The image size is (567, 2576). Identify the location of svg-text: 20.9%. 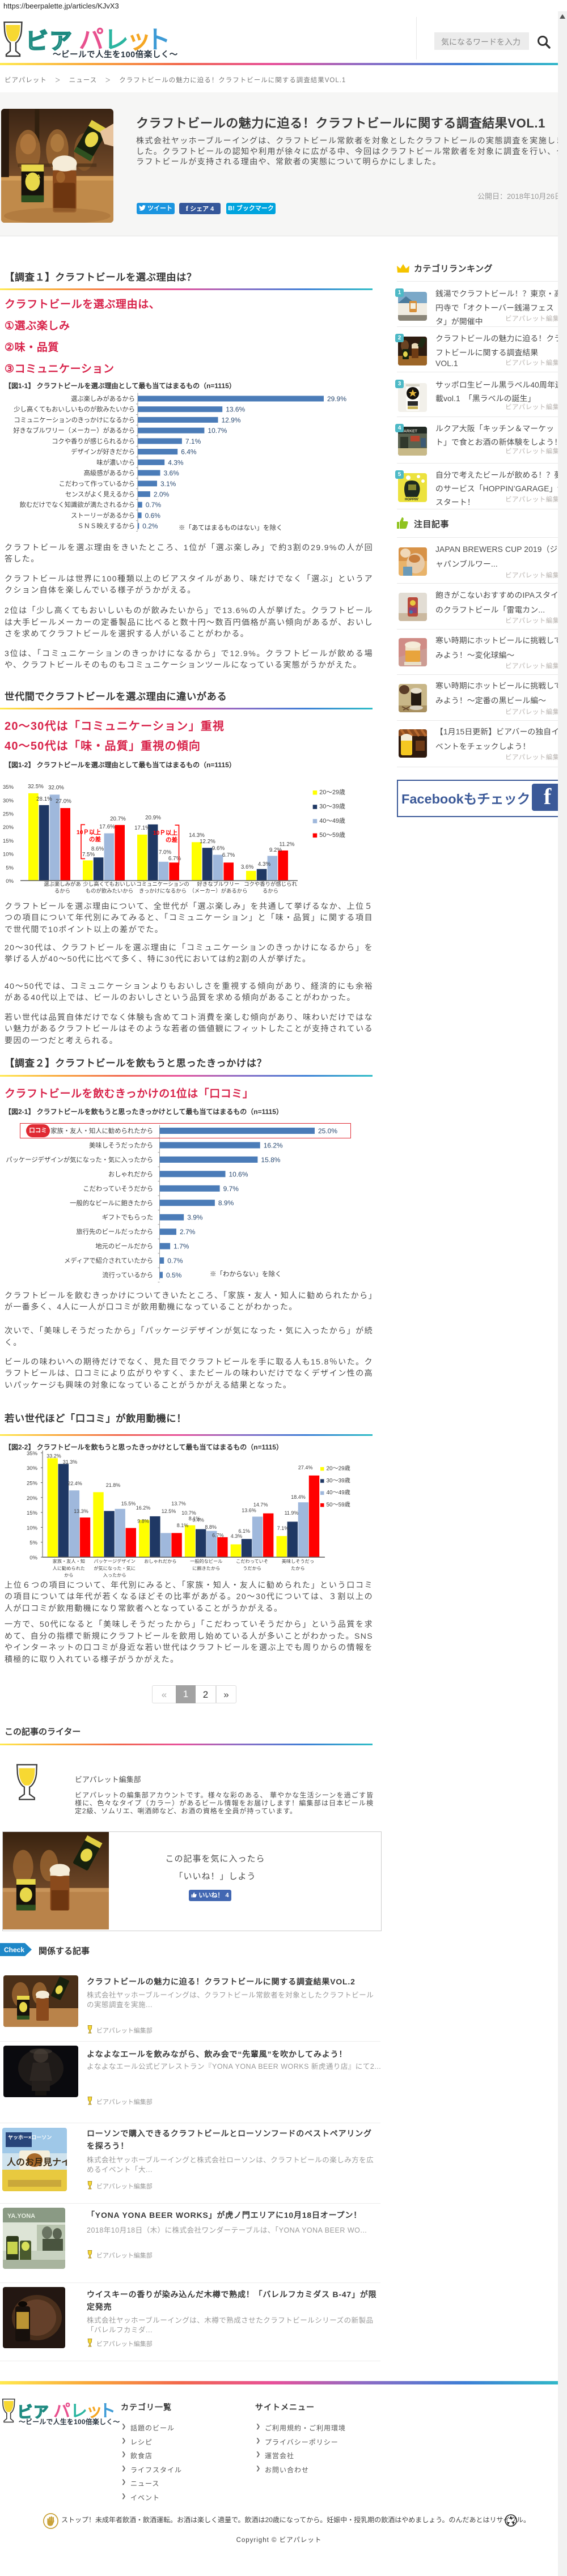
(153, 818).